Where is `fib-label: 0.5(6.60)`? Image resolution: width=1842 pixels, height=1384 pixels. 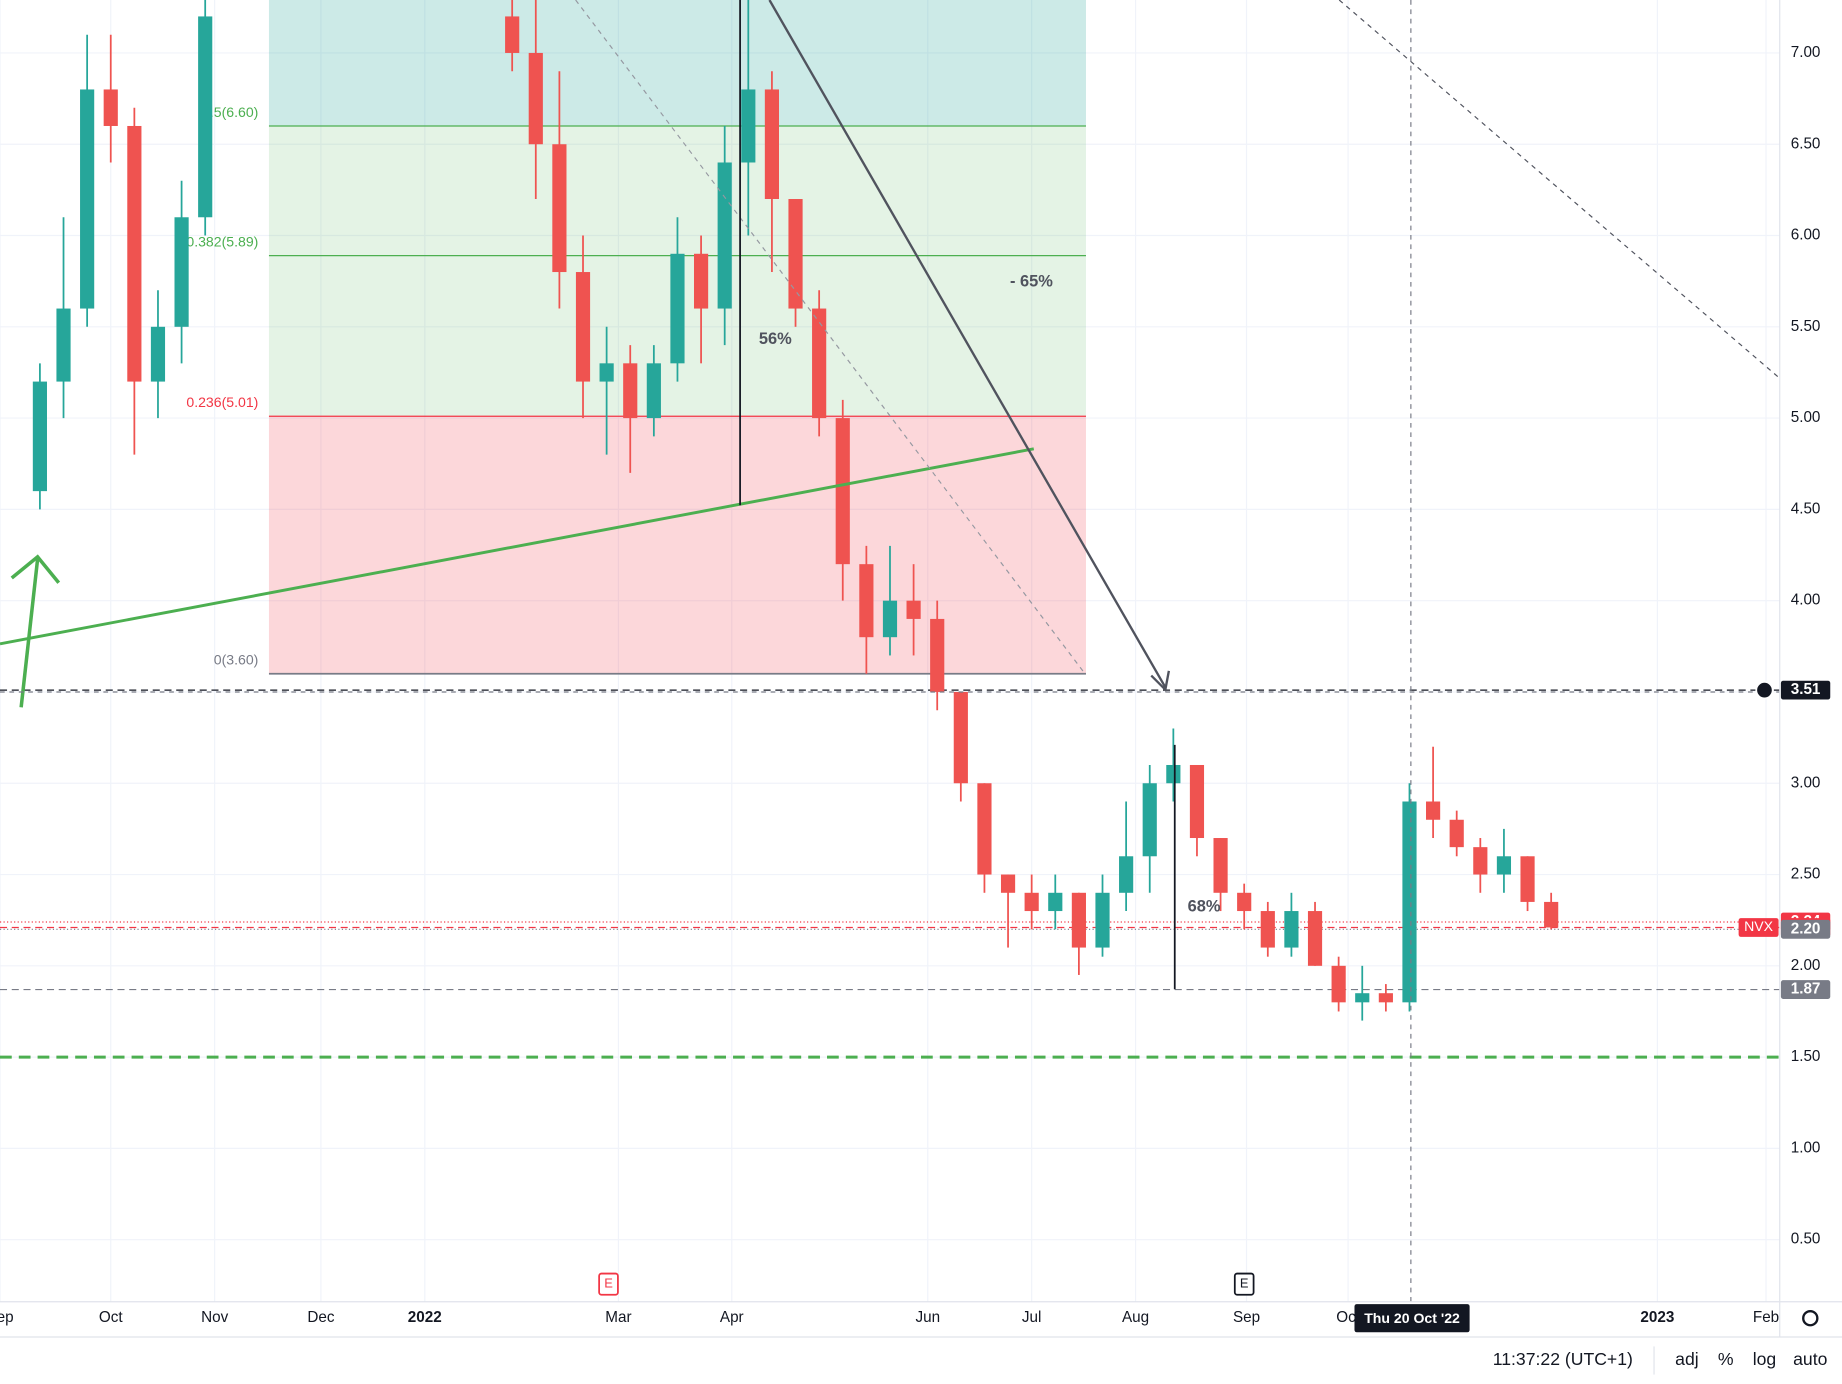 fib-label: 0.5(6.60) is located at coordinates (230, 112).